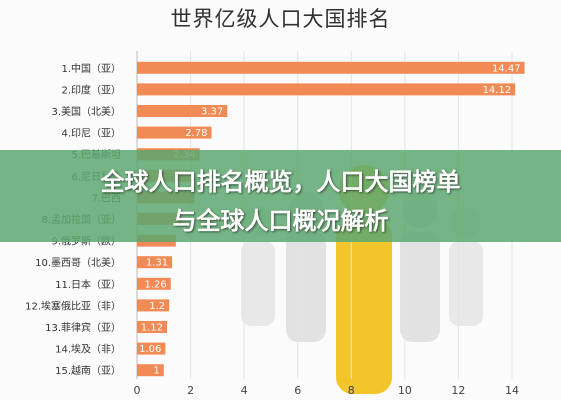 The height and width of the screenshot is (400, 561). I want to click on x-tick-label: 4, so click(244, 390).